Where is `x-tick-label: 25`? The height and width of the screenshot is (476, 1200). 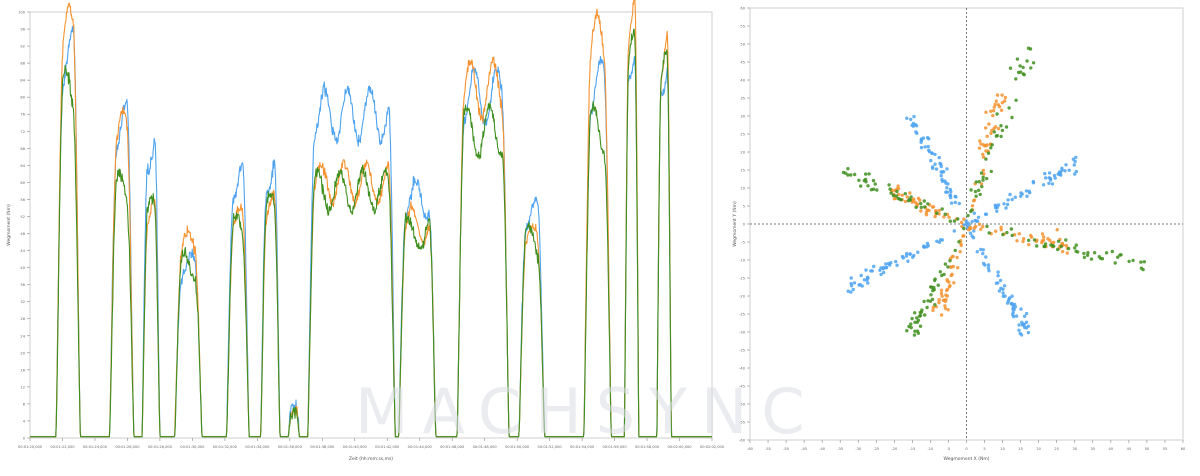
x-tick-label: 25 is located at coordinates (1056, 449).